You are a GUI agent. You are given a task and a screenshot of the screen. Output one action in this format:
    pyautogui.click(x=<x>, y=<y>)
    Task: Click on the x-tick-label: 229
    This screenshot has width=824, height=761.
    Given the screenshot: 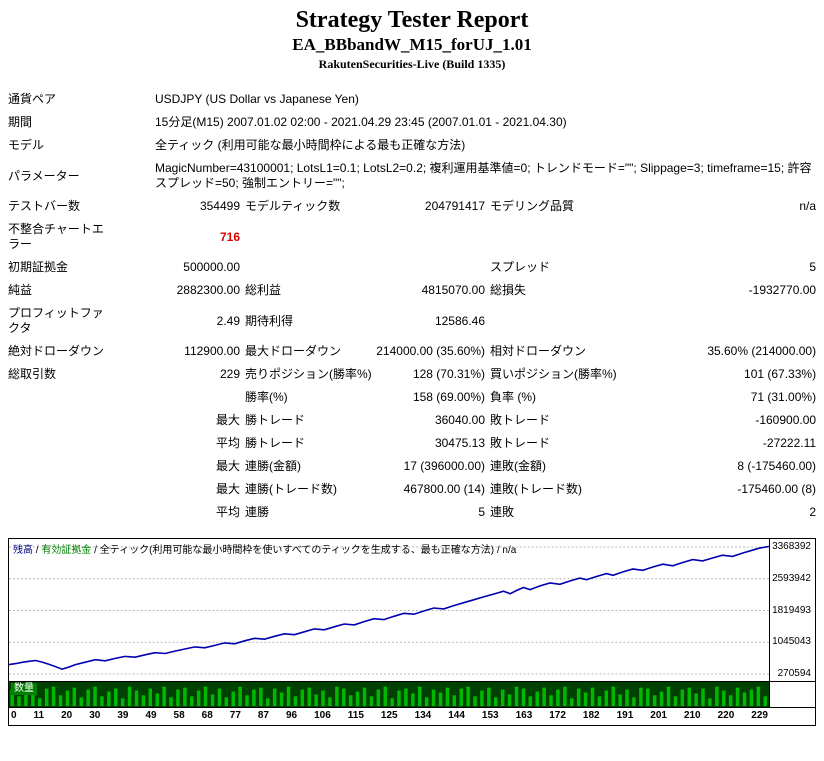 What is the action you would take?
    pyautogui.click(x=759, y=715)
    